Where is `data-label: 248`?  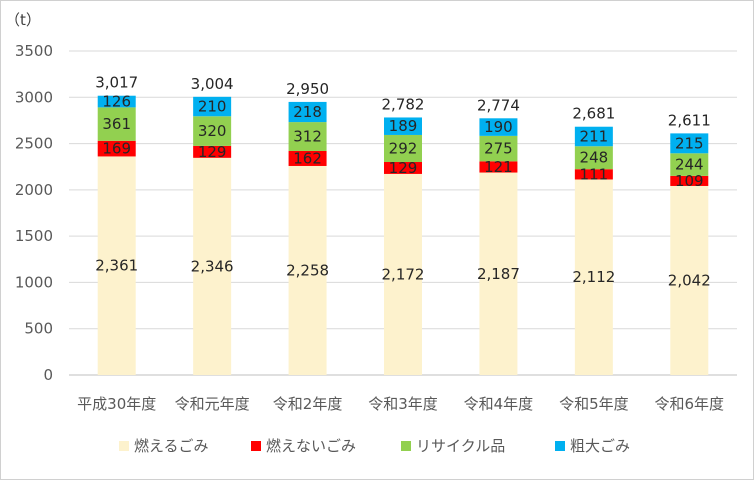 data-label: 248 is located at coordinates (594, 158).